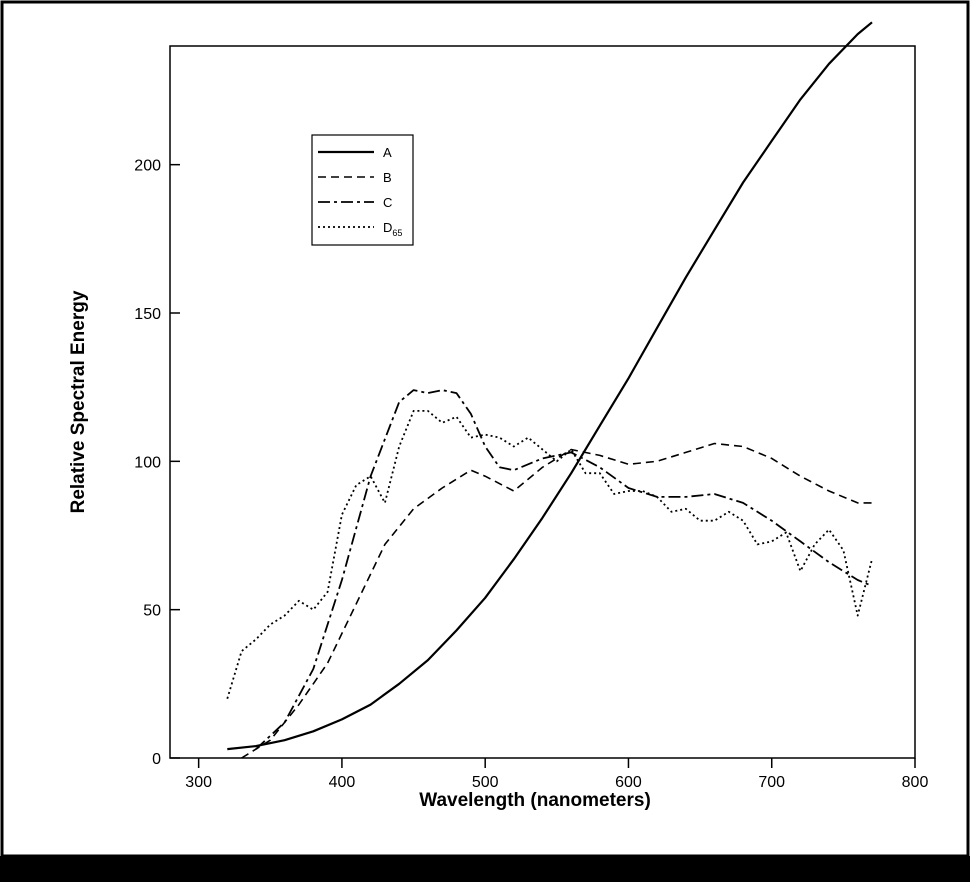 This screenshot has width=970, height=887. I want to click on y-tick-label: 0, so click(156, 759).